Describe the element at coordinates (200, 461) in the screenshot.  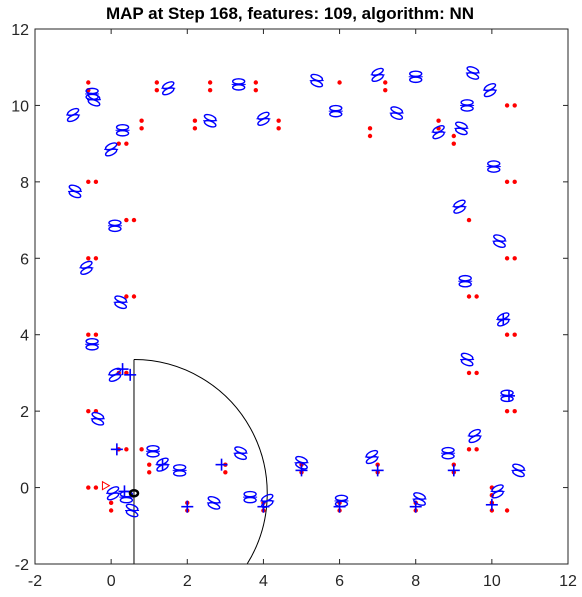
I see `sensor-range-arc` at that location.